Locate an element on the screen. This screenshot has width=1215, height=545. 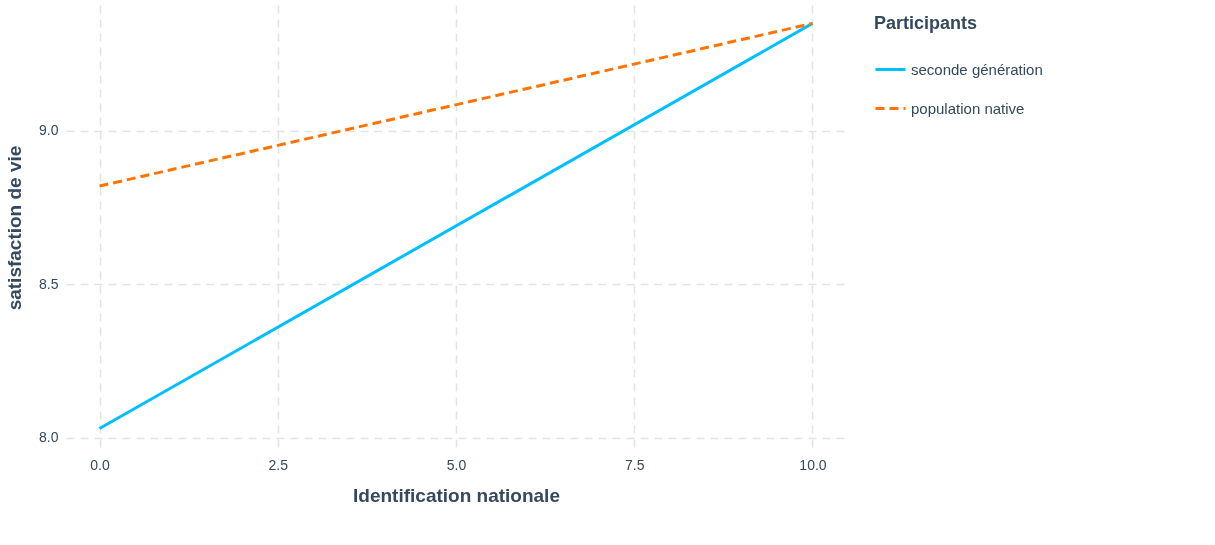
x-tick-label: 10.0 is located at coordinates (813, 464).